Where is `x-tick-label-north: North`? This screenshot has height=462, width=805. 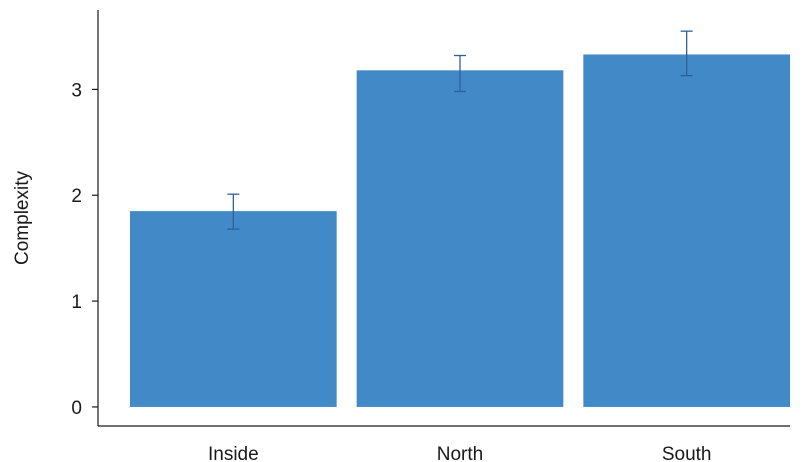 x-tick-label-north: North is located at coordinates (460, 453).